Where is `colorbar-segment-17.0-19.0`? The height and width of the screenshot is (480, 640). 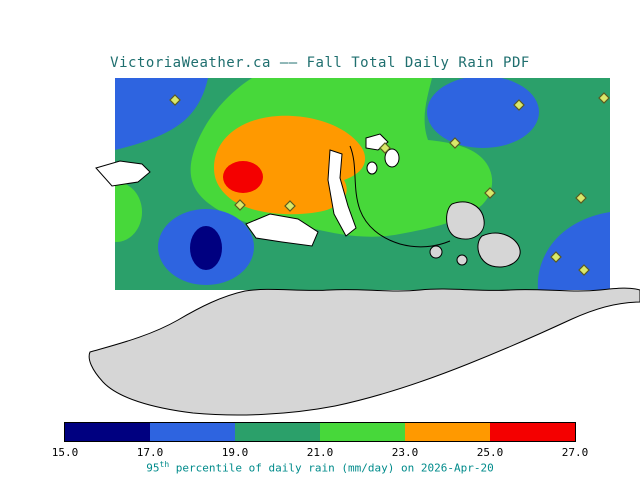 colorbar-segment-17.0-19.0 is located at coordinates (192, 432).